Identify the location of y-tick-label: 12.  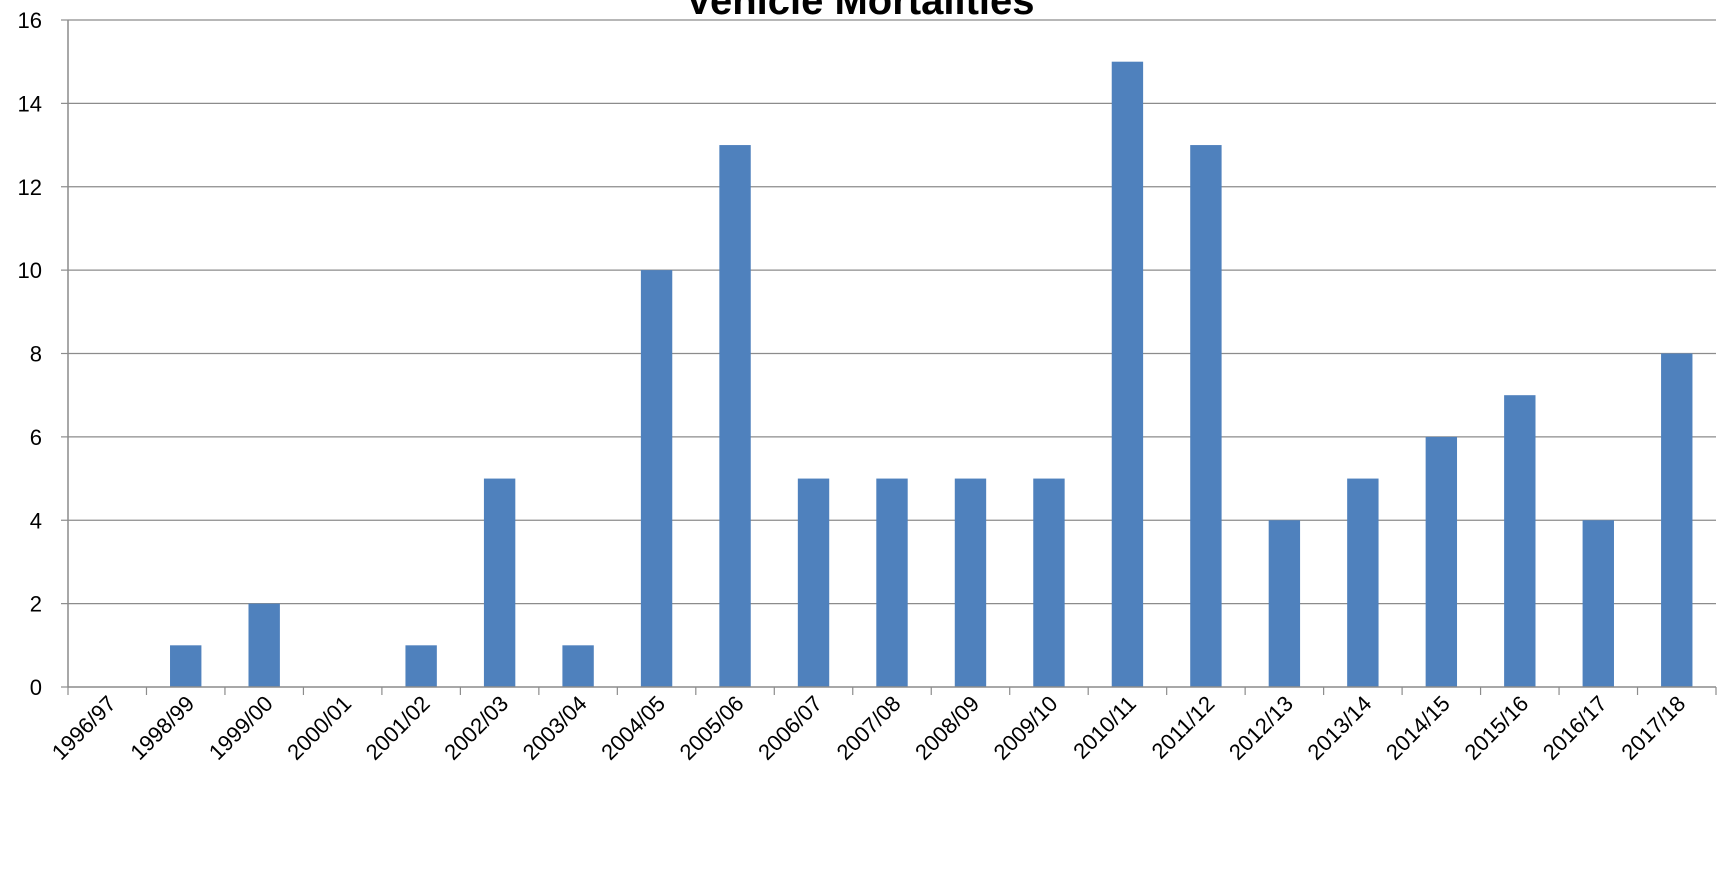
(30, 187).